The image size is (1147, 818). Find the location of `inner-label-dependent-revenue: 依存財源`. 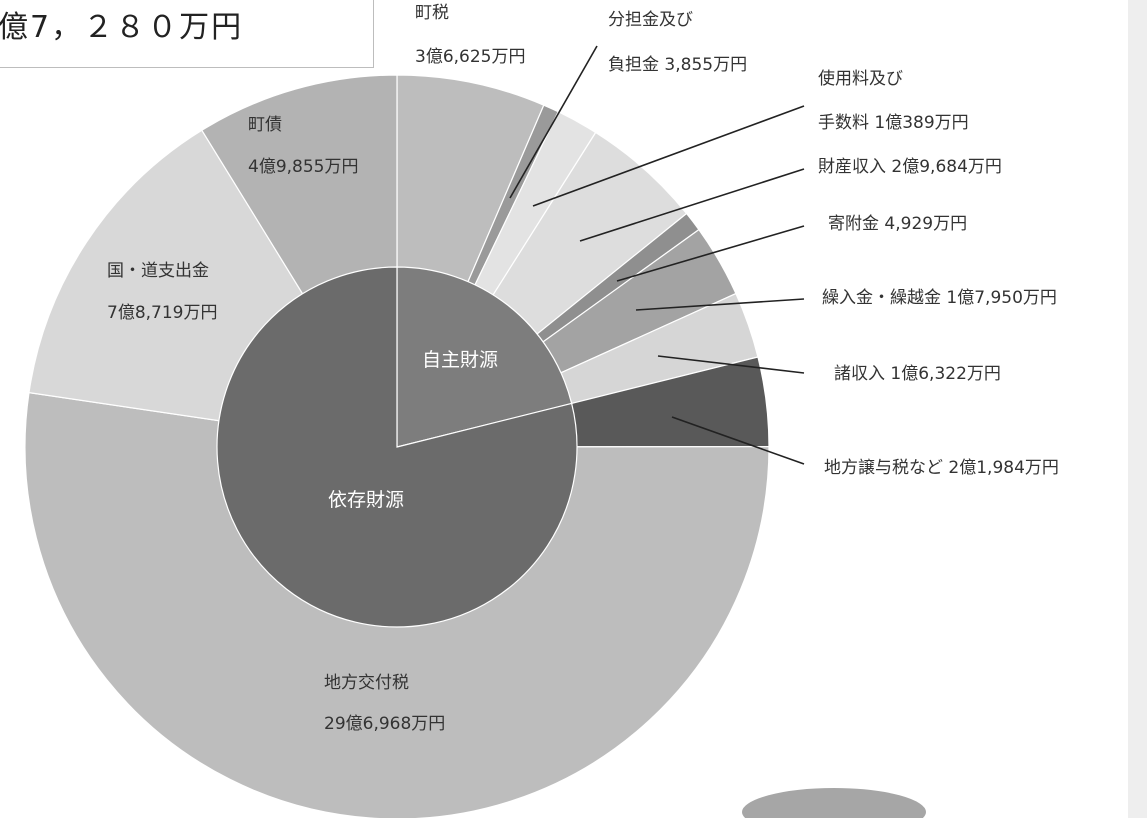

inner-label-dependent-revenue: 依存財源 is located at coordinates (366, 500).